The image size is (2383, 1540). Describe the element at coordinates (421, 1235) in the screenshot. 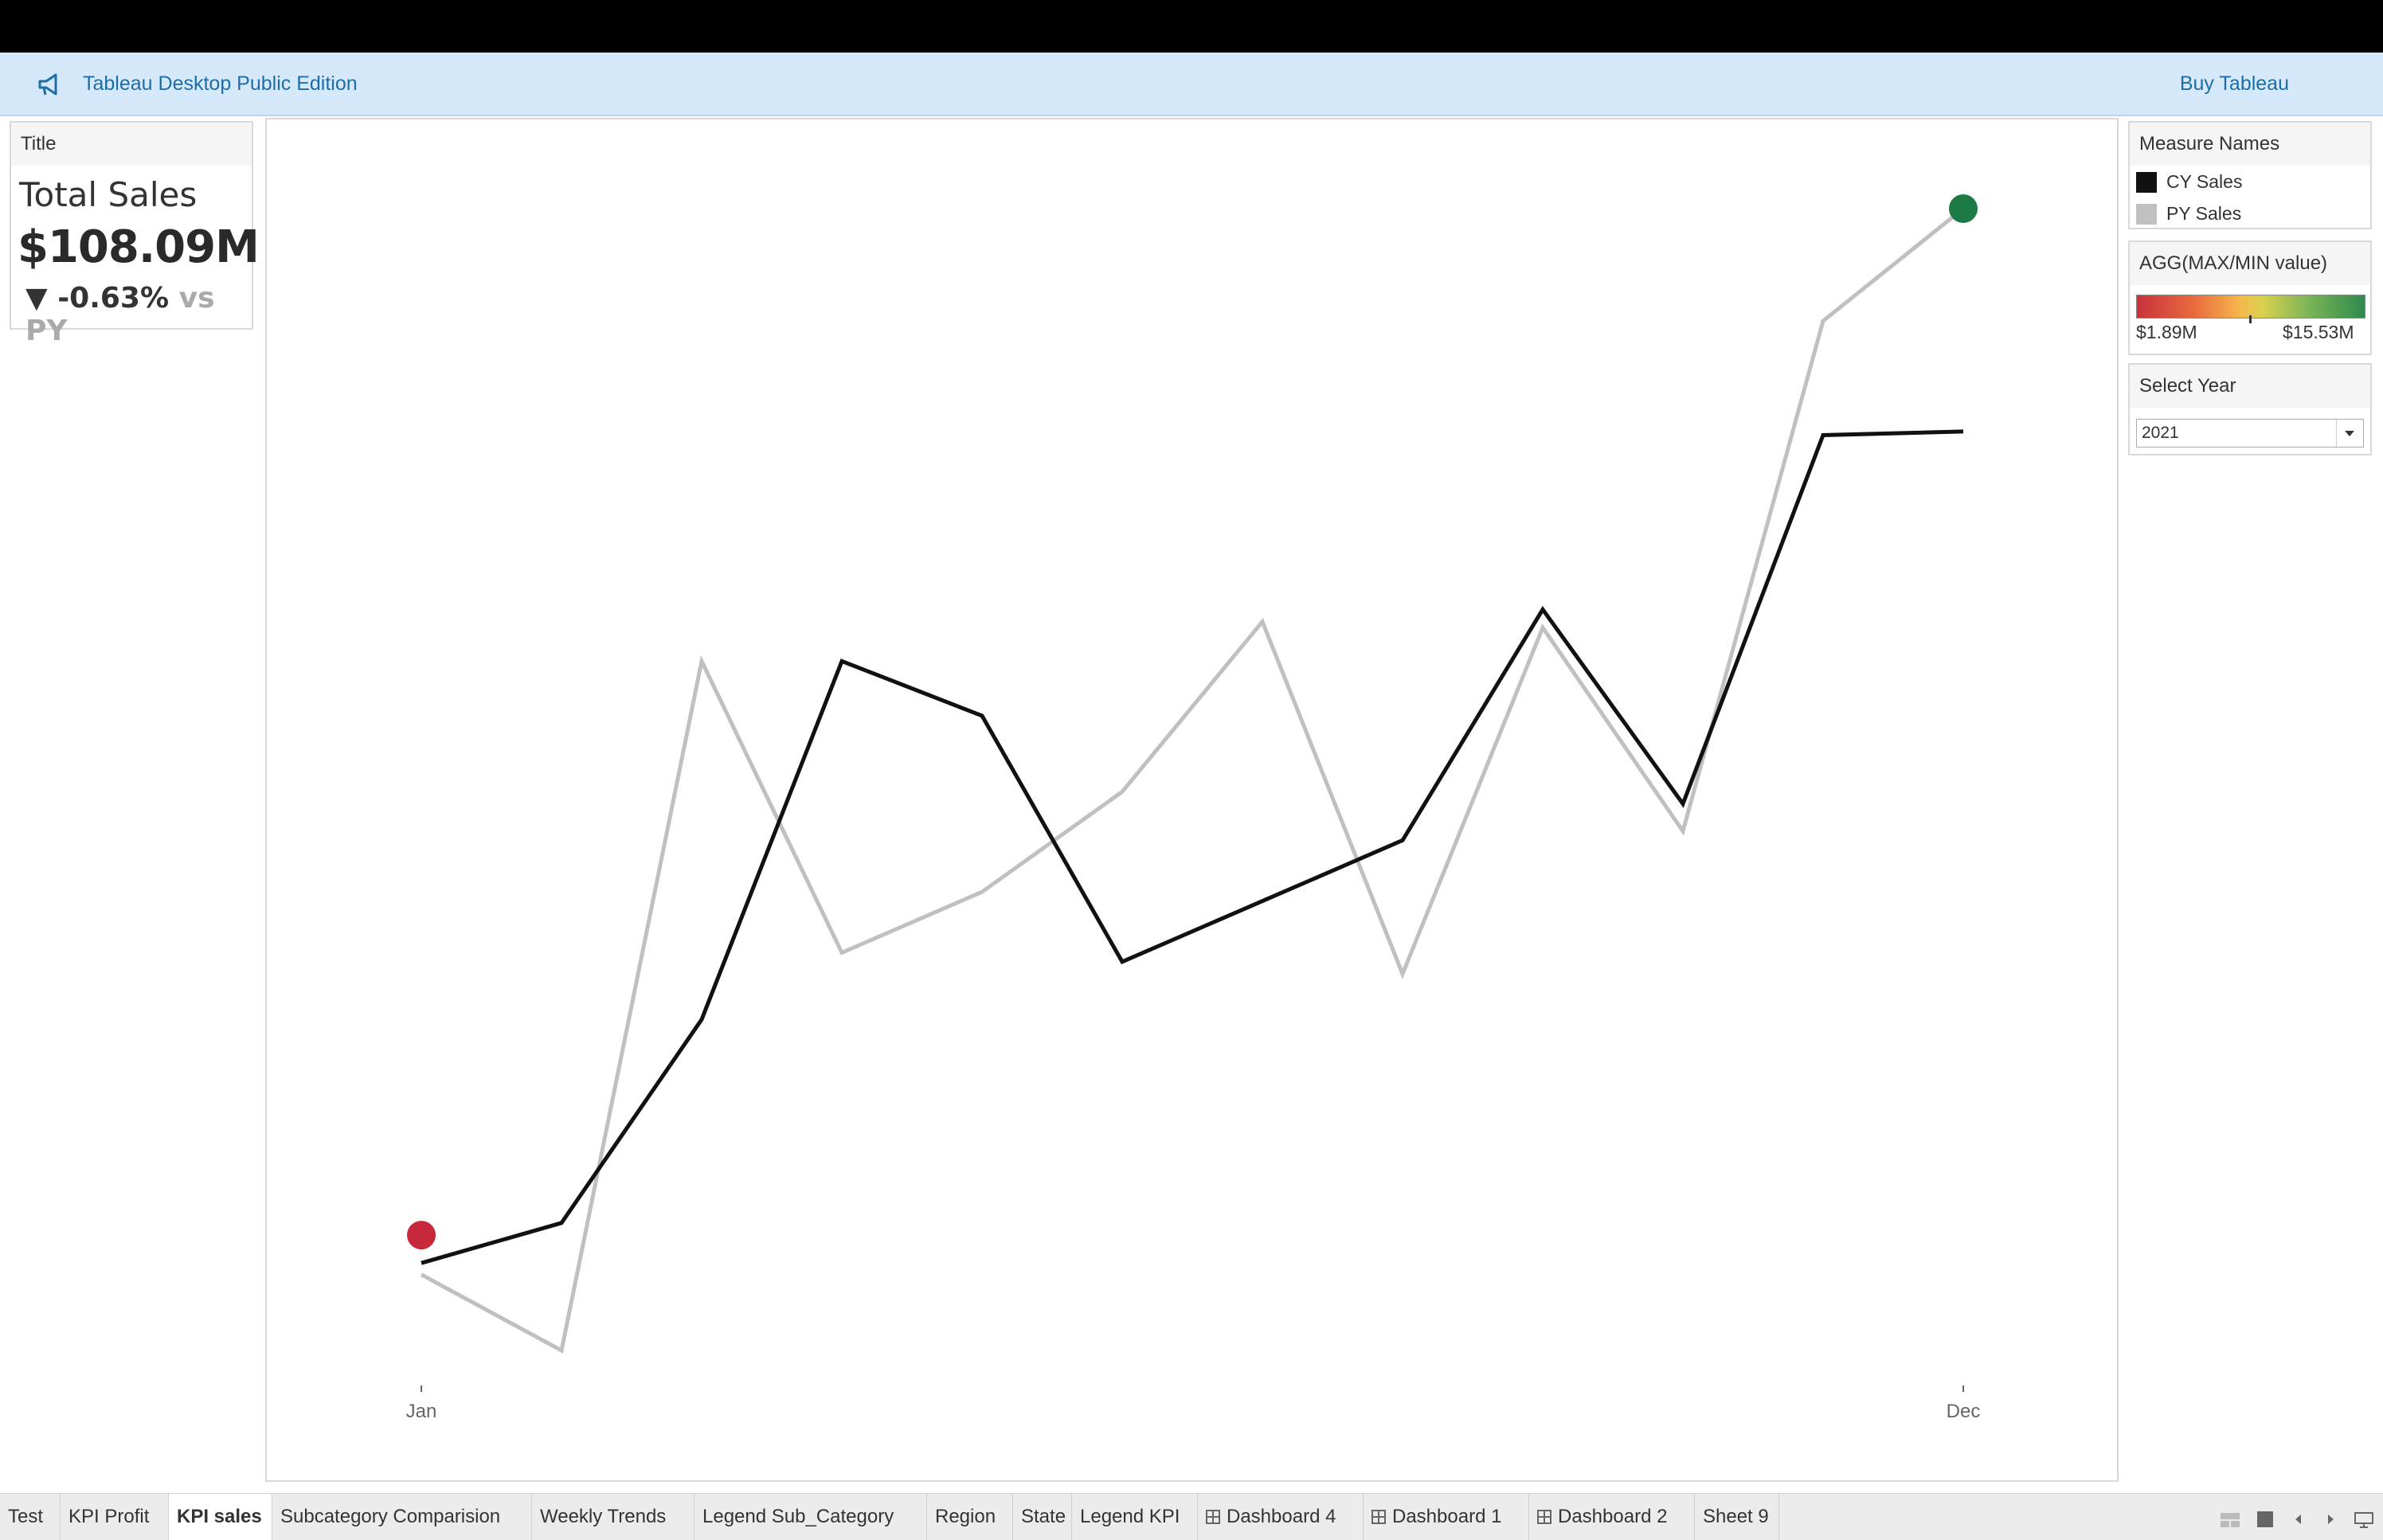

I see `min-value-marker` at that location.